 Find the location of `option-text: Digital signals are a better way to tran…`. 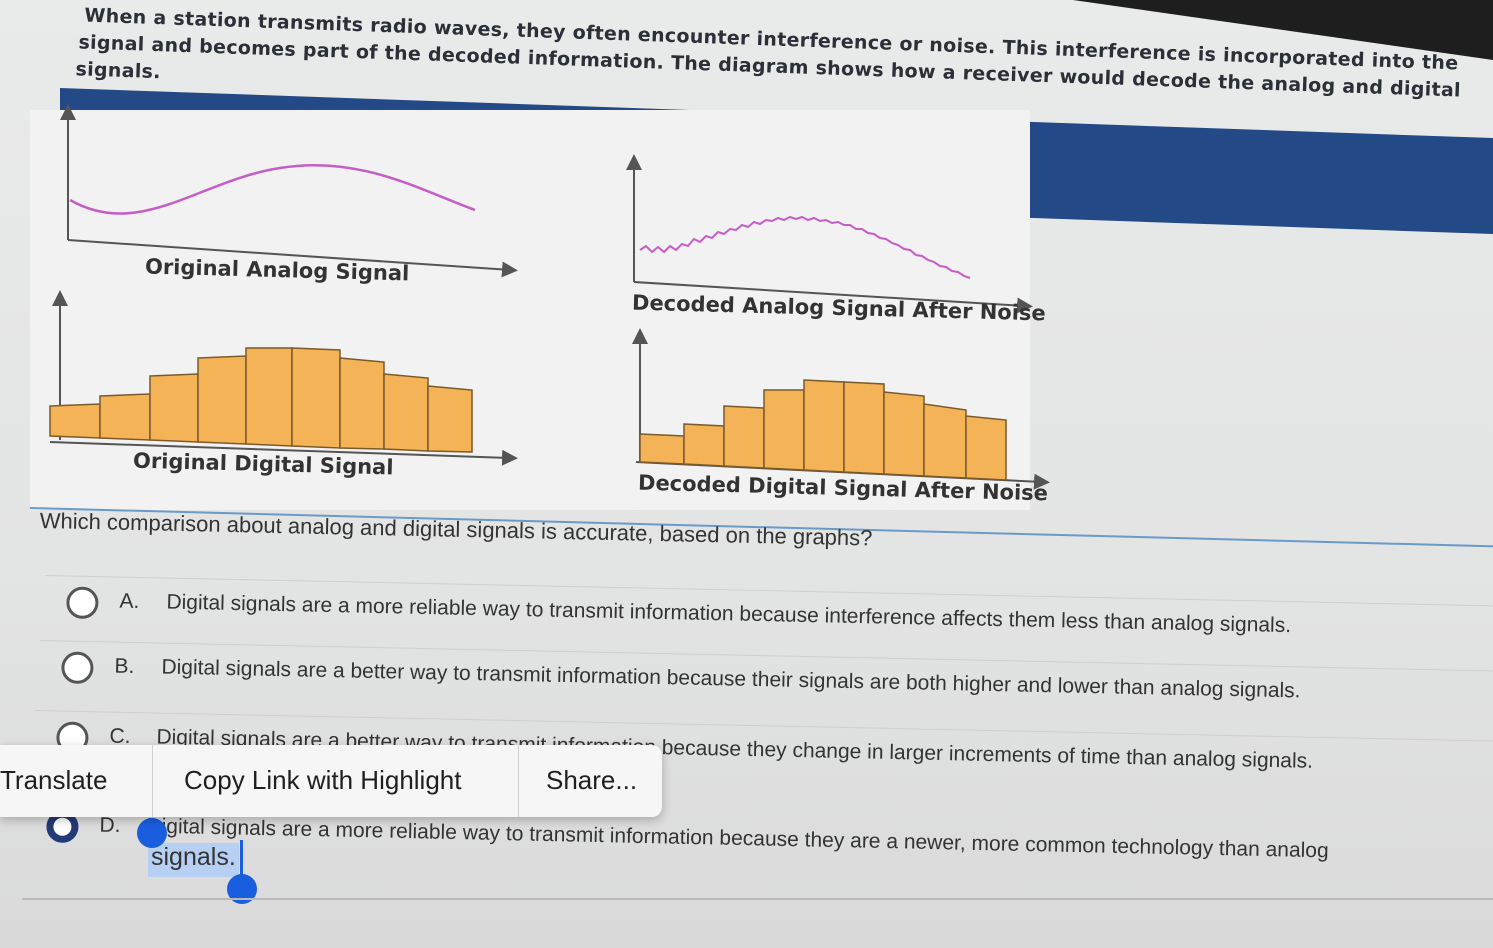

option-text: Digital signals are a better way to tran… is located at coordinates (731, 679).